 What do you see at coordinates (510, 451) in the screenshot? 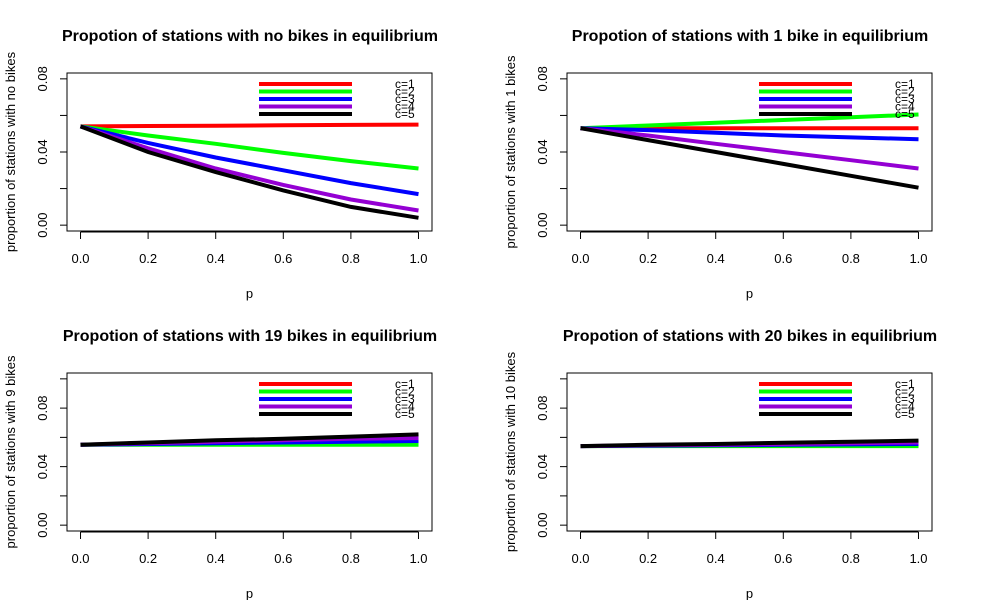
I see `y-axis-label: proportion of stations with 10 bikes` at bounding box center [510, 451].